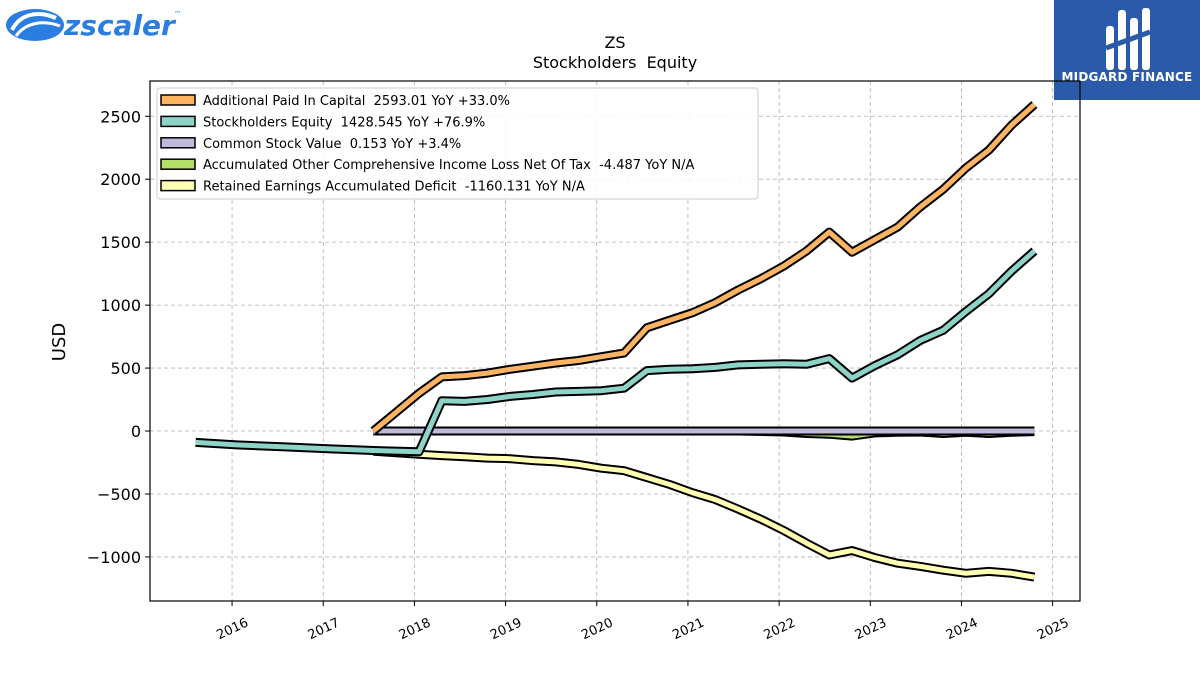 The height and width of the screenshot is (675, 1200). What do you see at coordinates (615, 62) in the screenshot?
I see `chart-subtitle: Stockholders Equity` at bounding box center [615, 62].